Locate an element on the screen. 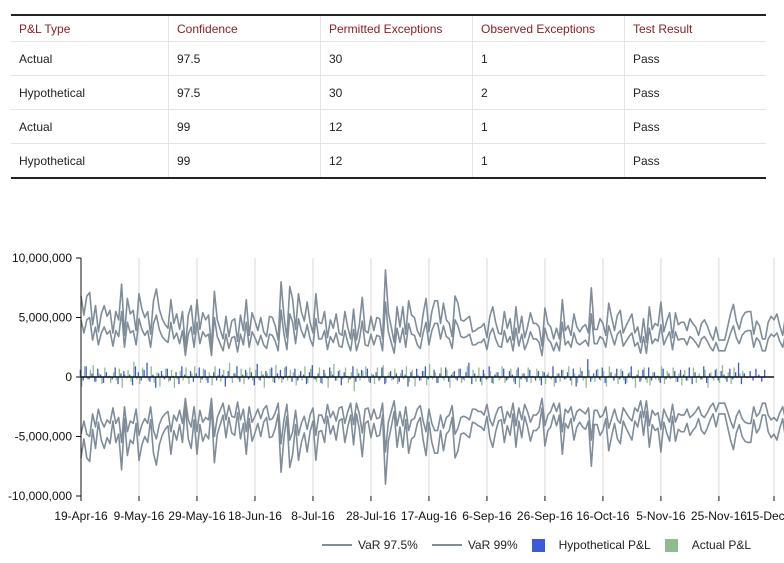 The image size is (784, 563). legend-item-var-99: VaR 99% is located at coordinates (474, 545).